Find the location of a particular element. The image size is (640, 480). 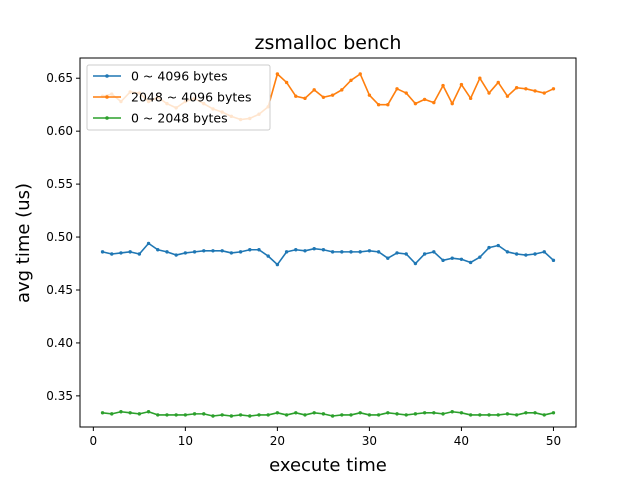

legend-box is located at coordinates (178, 97).